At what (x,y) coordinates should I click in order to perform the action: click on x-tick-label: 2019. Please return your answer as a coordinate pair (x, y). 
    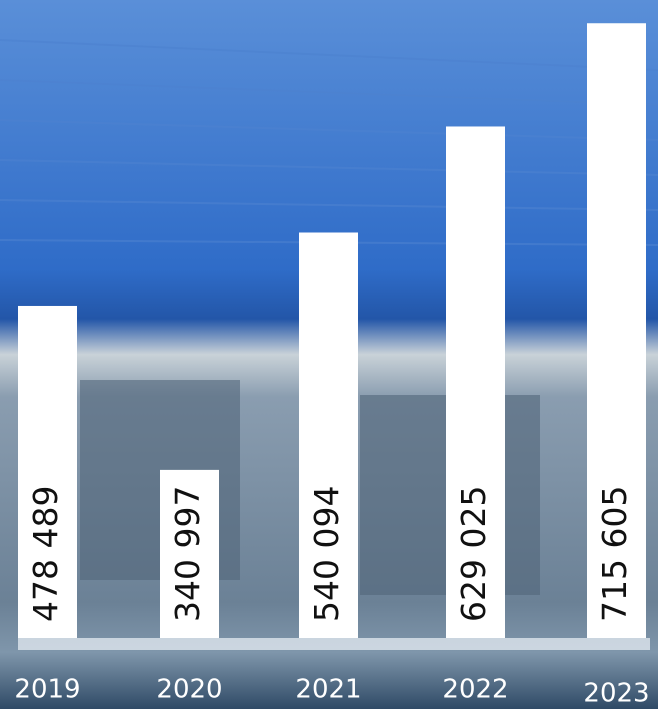
    Looking at the image, I should click on (47, 690).